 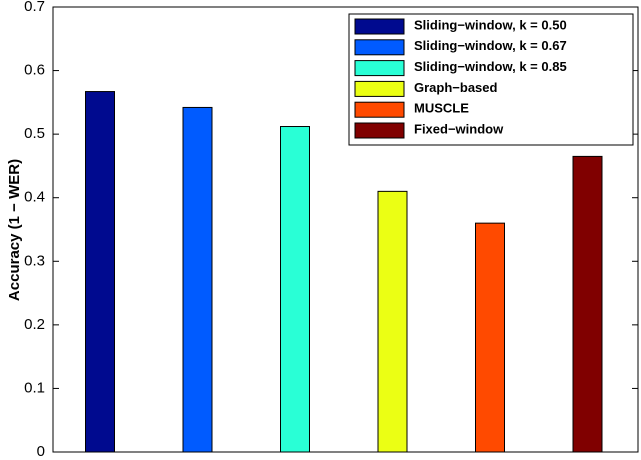 What do you see at coordinates (14, 230) in the screenshot?
I see `y-axis-title: Accuracy (1 − WER)` at bounding box center [14, 230].